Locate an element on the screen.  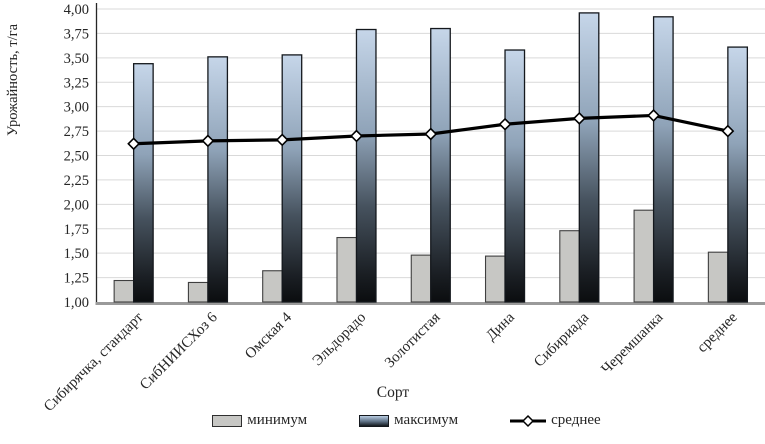
y-tick-label: 3,25 is located at coordinates (76, 83).